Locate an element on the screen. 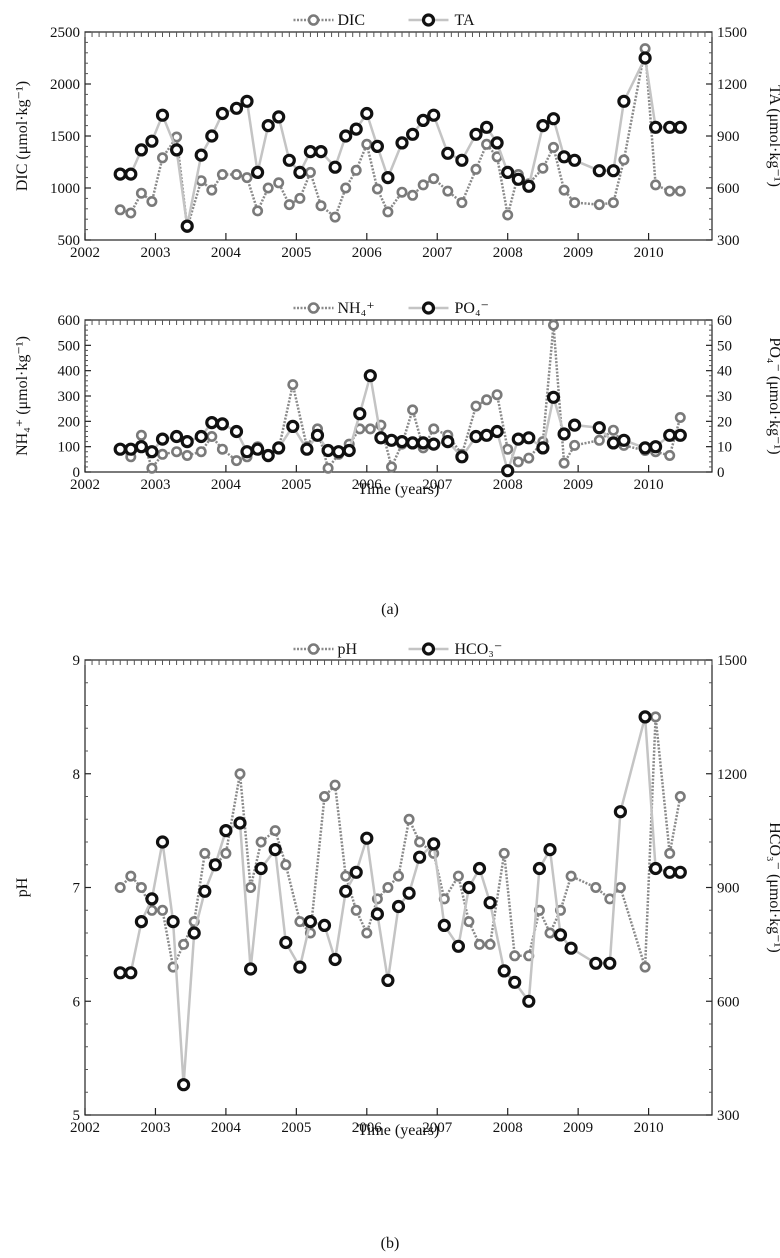 The width and height of the screenshot is (780, 1258). x-tick-label: 2009 is located at coordinates (578, 485).